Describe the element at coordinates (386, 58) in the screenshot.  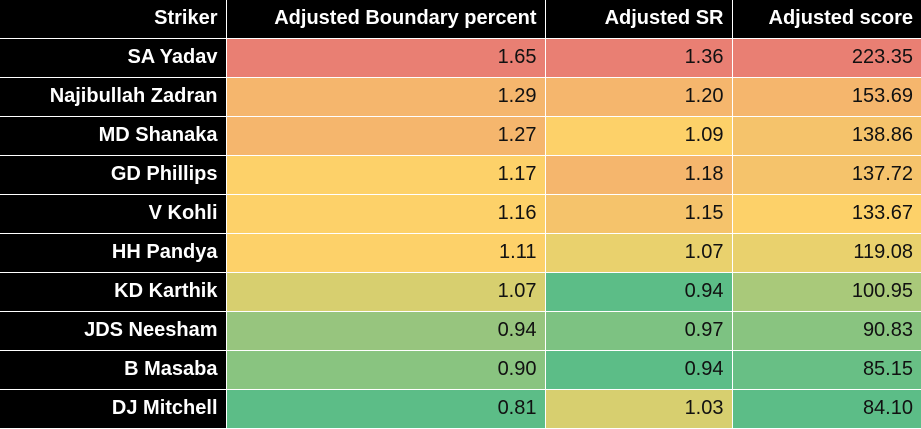
I see `adjusted-boundary-percent-cell: 1.65` at that location.